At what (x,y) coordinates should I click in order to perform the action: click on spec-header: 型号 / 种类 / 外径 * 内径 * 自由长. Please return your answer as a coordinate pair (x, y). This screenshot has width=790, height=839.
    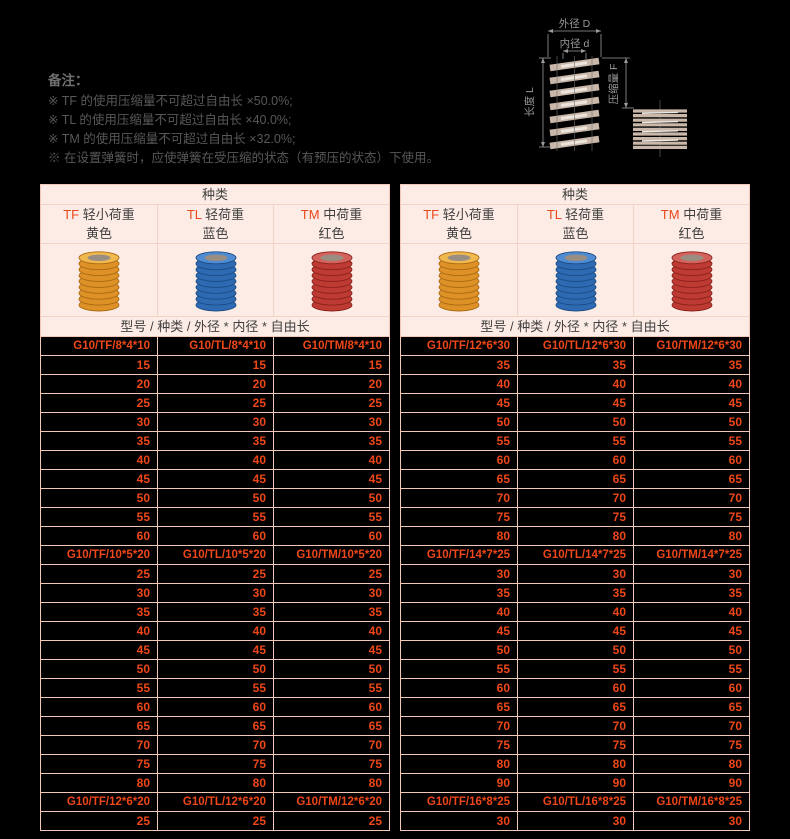
    Looking at the image, I should click on (575, 326).